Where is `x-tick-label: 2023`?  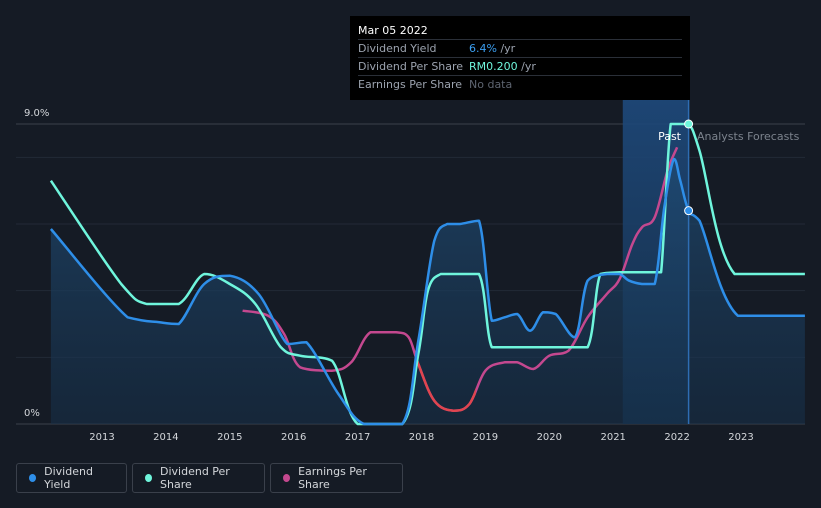 x-tick-label: 2023 is located at coordinates (740, 437).